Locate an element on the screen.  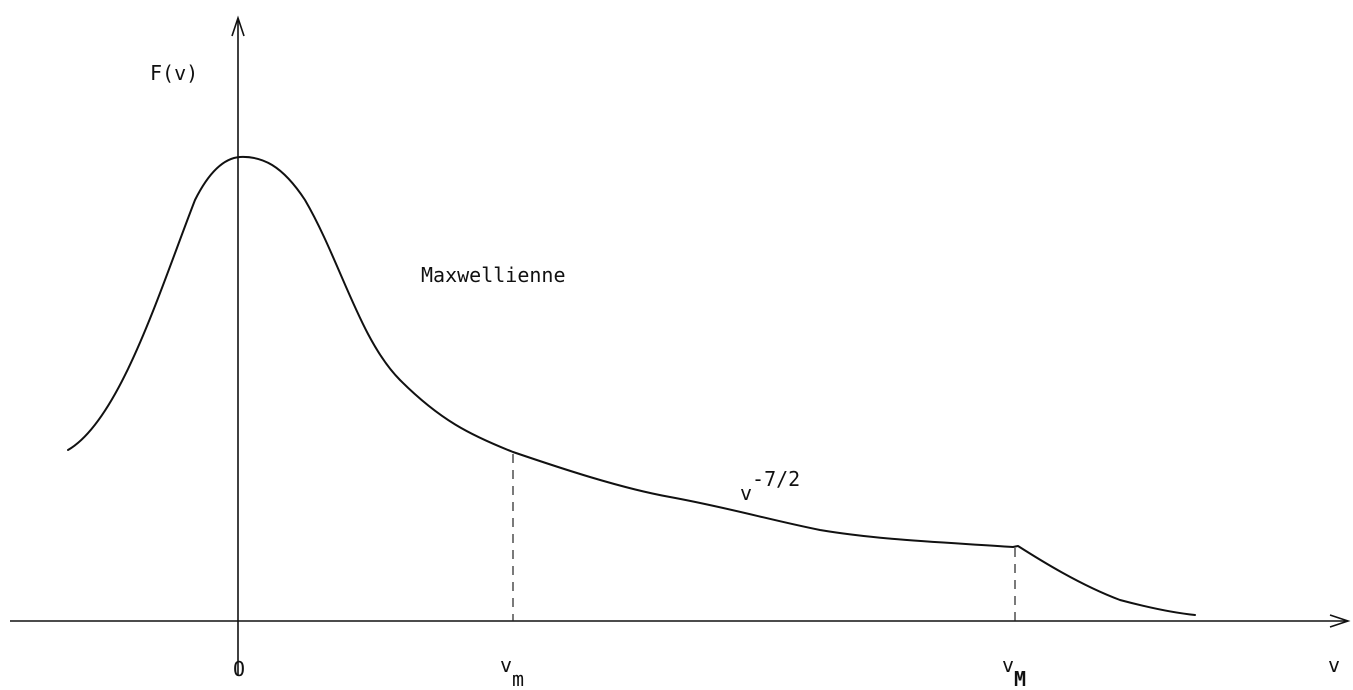
vm-label: vm is located at coordinates (512, 671).